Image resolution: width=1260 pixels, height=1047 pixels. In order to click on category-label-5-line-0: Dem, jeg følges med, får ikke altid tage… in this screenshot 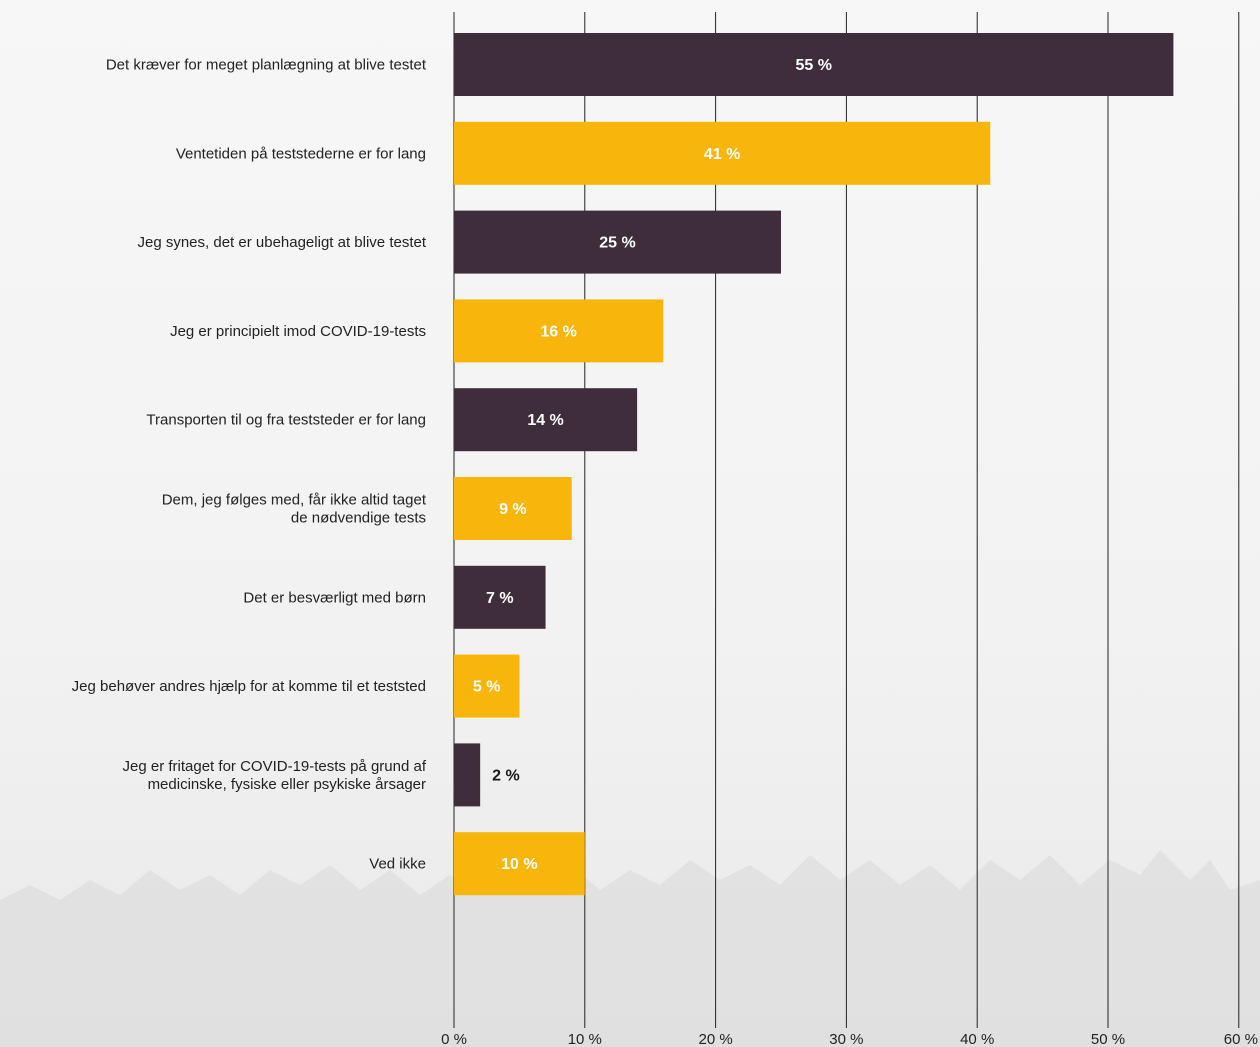, I will do `click(294, 500)`.